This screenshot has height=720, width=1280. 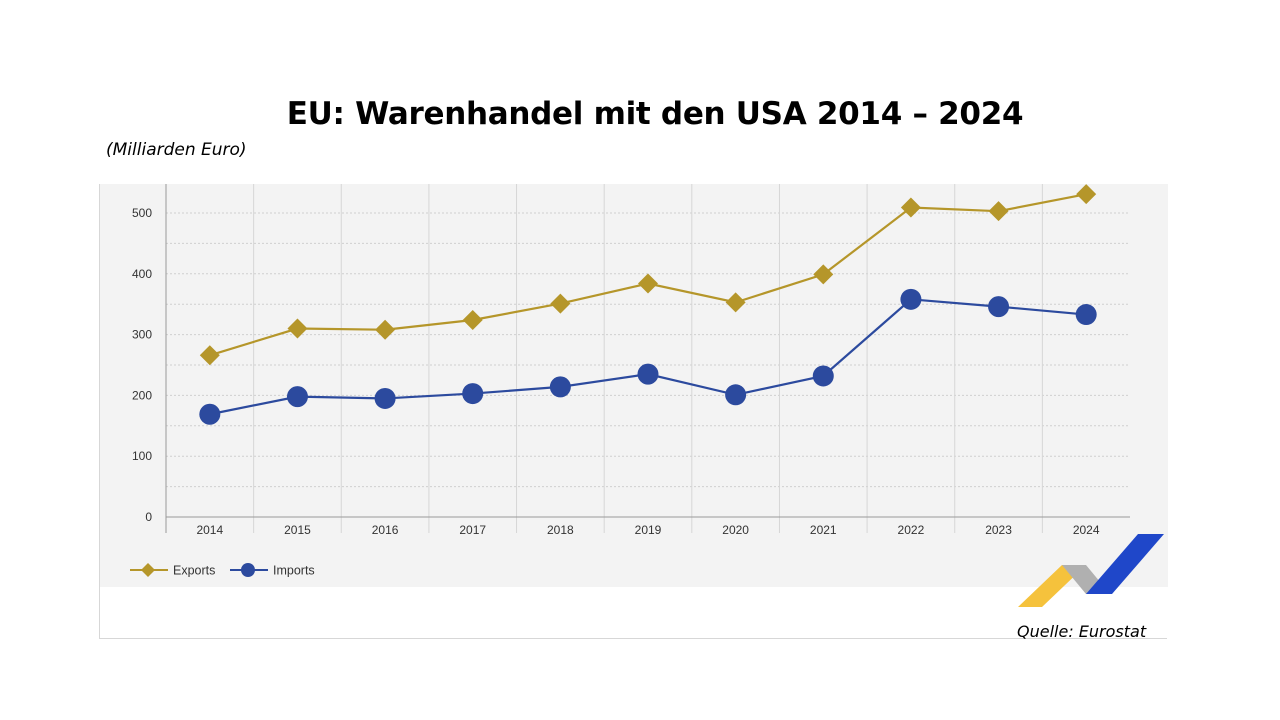 What do you see at coordinates (1082, 631) in the screenshot?
I see `source-note: Quelle: Eurostat` at bounding box center [1082, 631].